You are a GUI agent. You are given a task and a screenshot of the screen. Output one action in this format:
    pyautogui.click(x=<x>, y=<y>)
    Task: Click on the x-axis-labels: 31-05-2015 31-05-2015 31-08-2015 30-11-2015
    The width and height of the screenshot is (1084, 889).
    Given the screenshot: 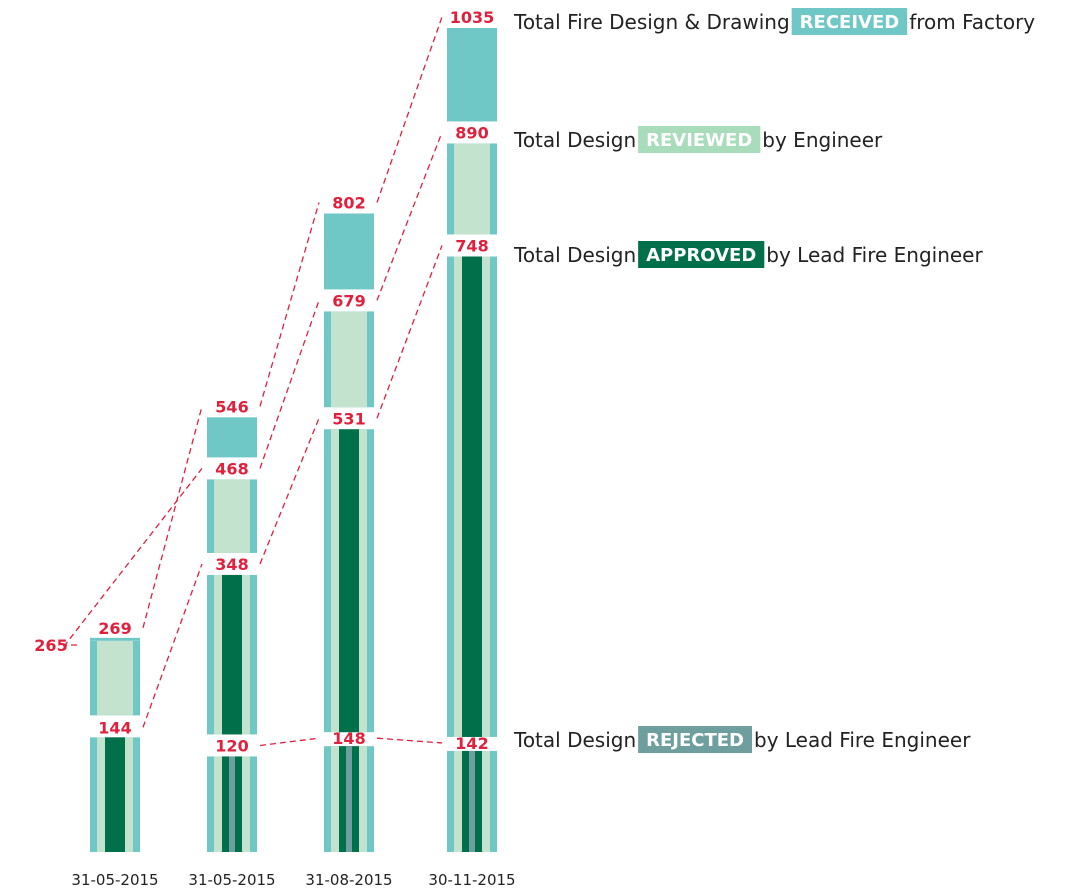 What is the action you would take?
    pyautogui.click(x=293, y=880)
    